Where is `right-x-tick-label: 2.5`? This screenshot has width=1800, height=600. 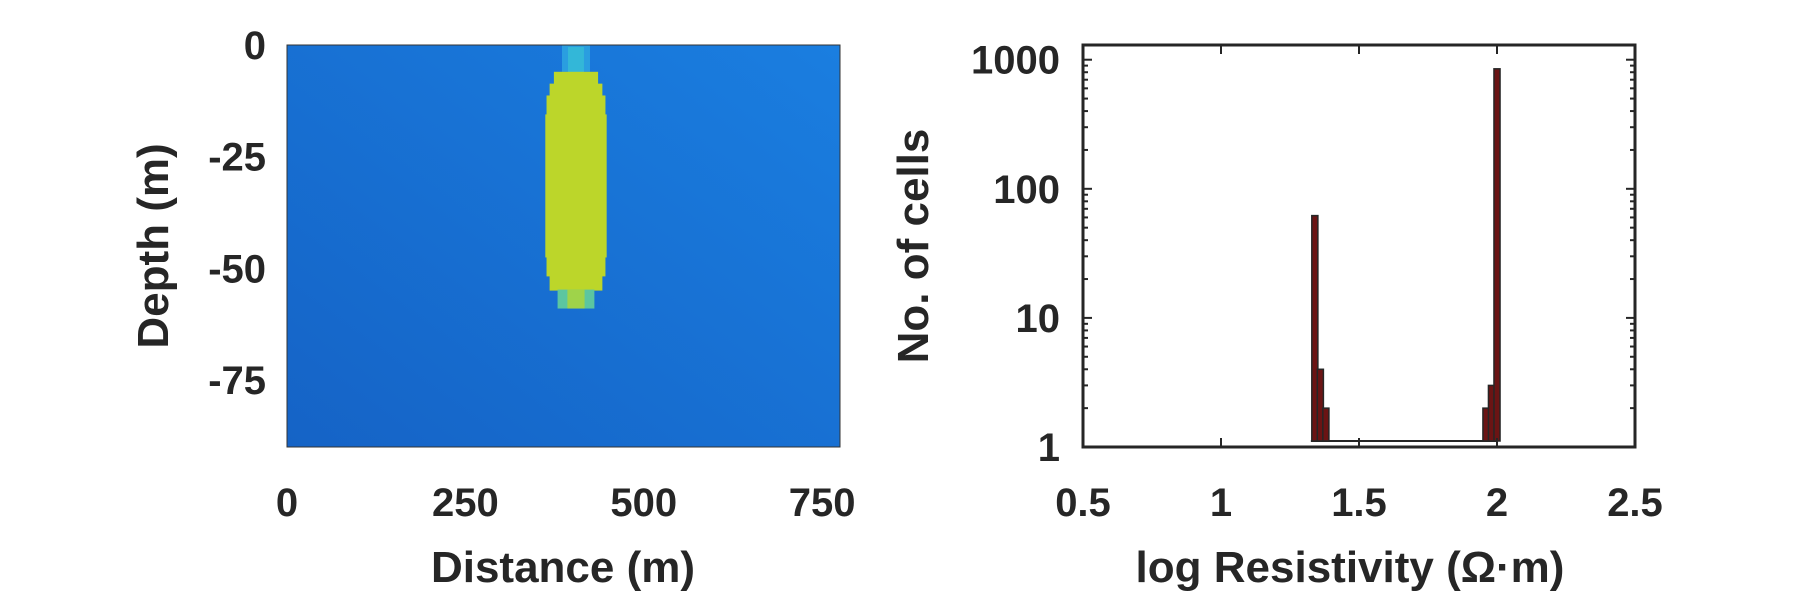
right-x-tick-label: 2.5 is located at coordinates (1635, 503).